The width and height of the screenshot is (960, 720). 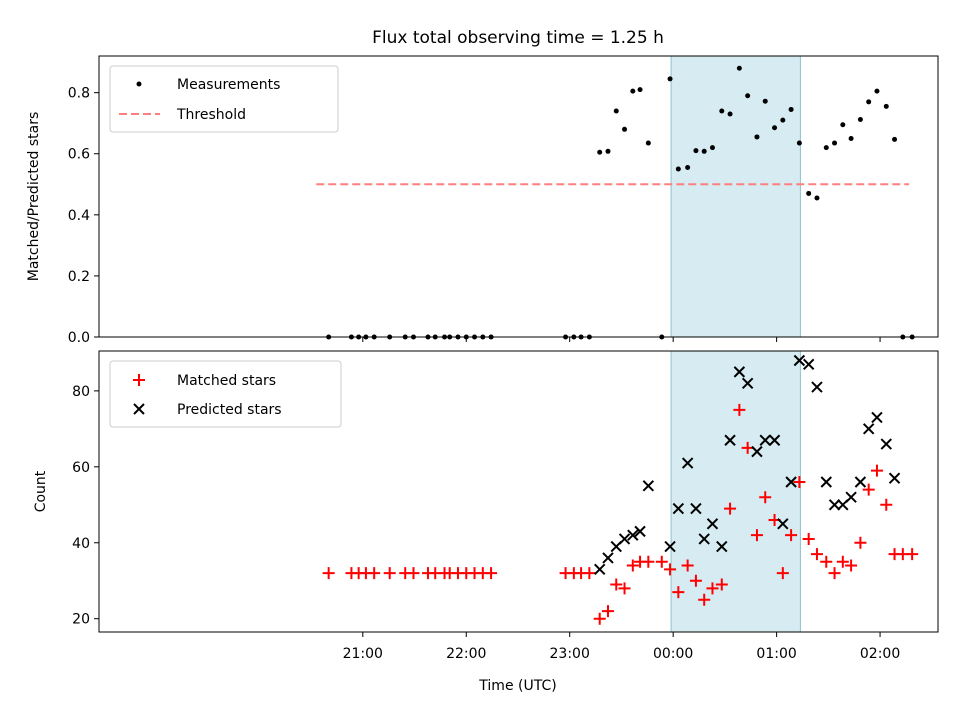 What do you see at coordinates (79, 338) in the screenshot?
I see `y-tick-label: 0.0` at bounding box center [79, 338].